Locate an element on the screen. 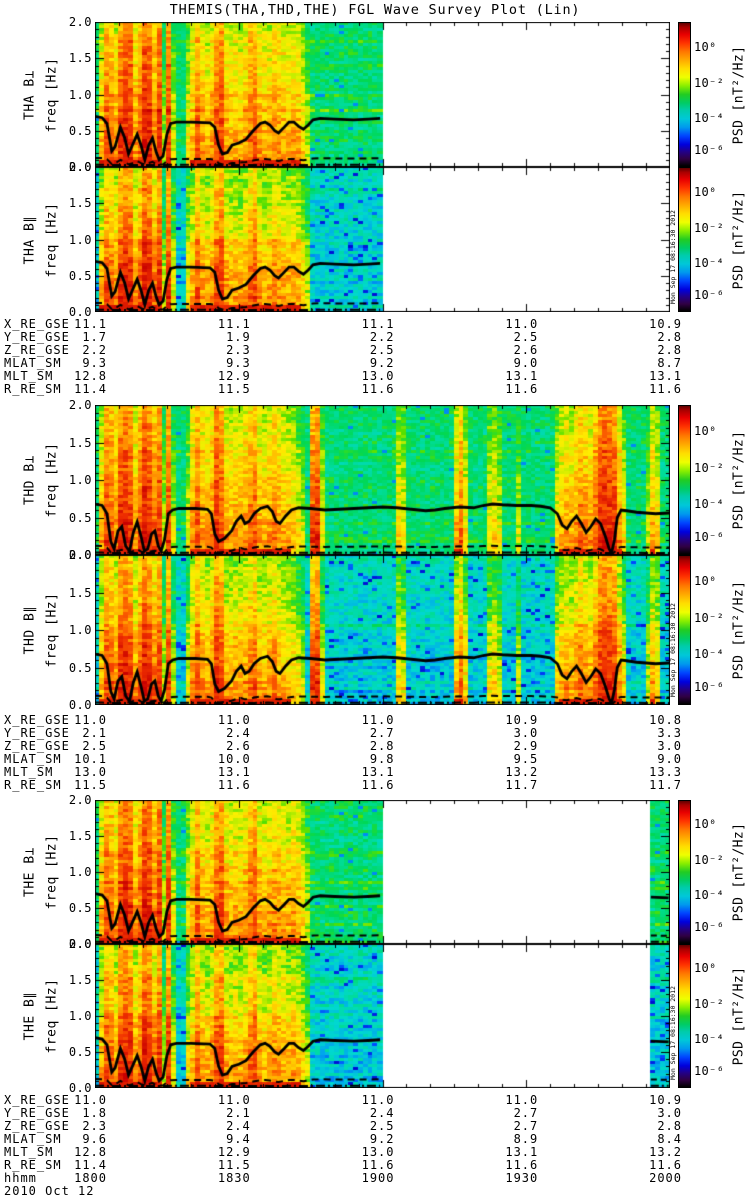 This screenshot has width=750, height=1200. ephemeris-value: 2.6 is located at coordinates (526, 350).